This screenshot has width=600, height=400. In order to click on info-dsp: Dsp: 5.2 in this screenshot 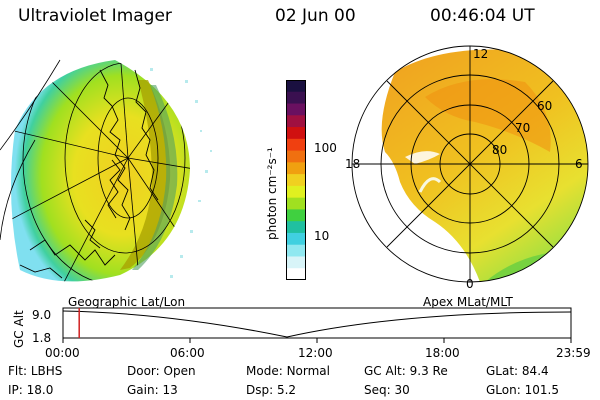, I will do `click(271, 390)`.